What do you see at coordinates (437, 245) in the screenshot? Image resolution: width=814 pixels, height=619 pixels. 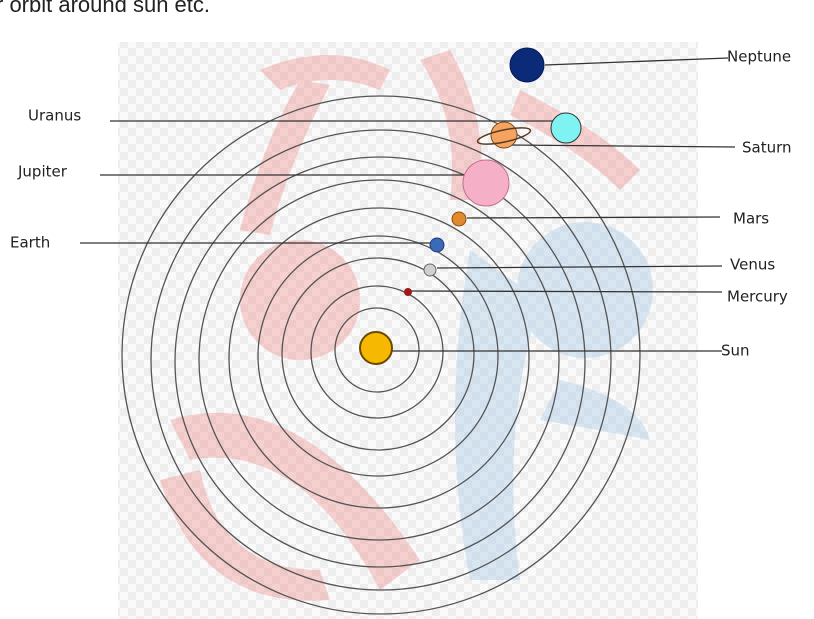 I see `earth` at bounding box center [437, 245].